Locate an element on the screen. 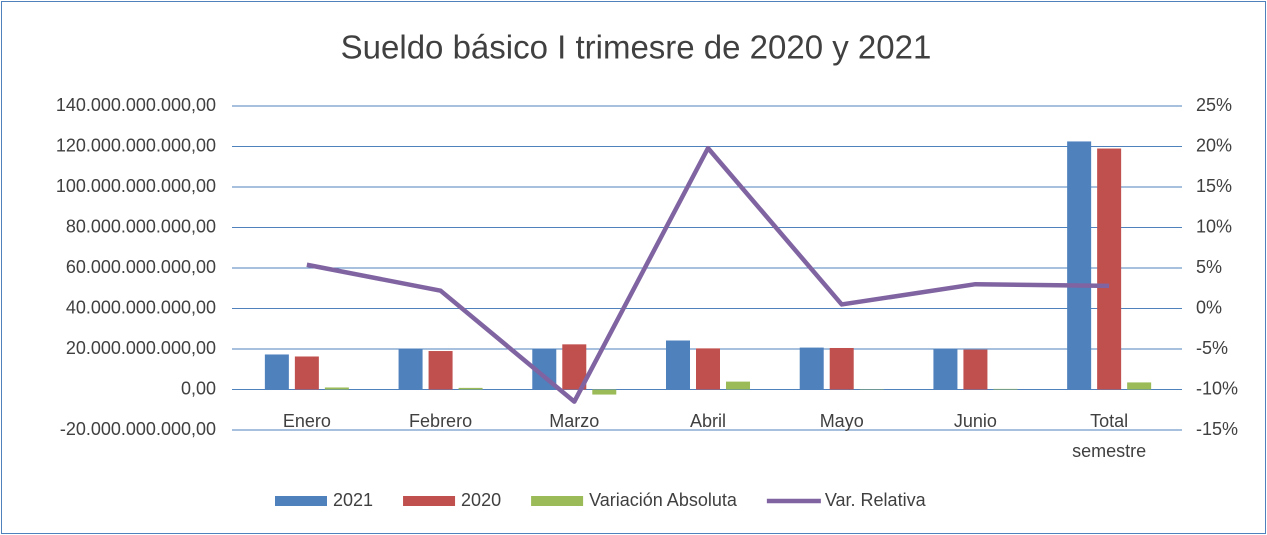 This screenshot has height=535, width=1267. y-tick-label: 40.000.000.000,00 is located at coordinates (141, 307).